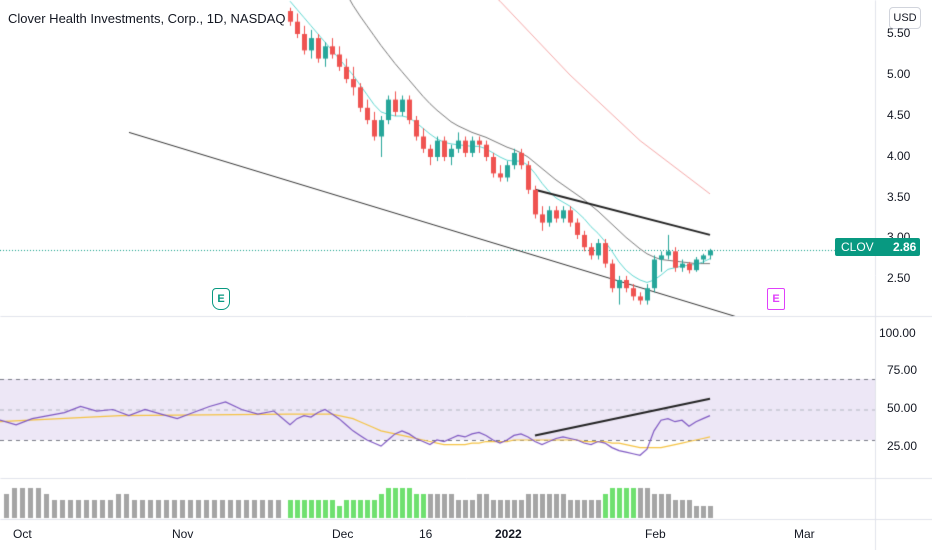 The height and width of the screenshot is (550, 932). What do you see at coordinates (343, 534) in the screenshot?
I see `time-label-dec: Dec` at bounding box center [343, 534].